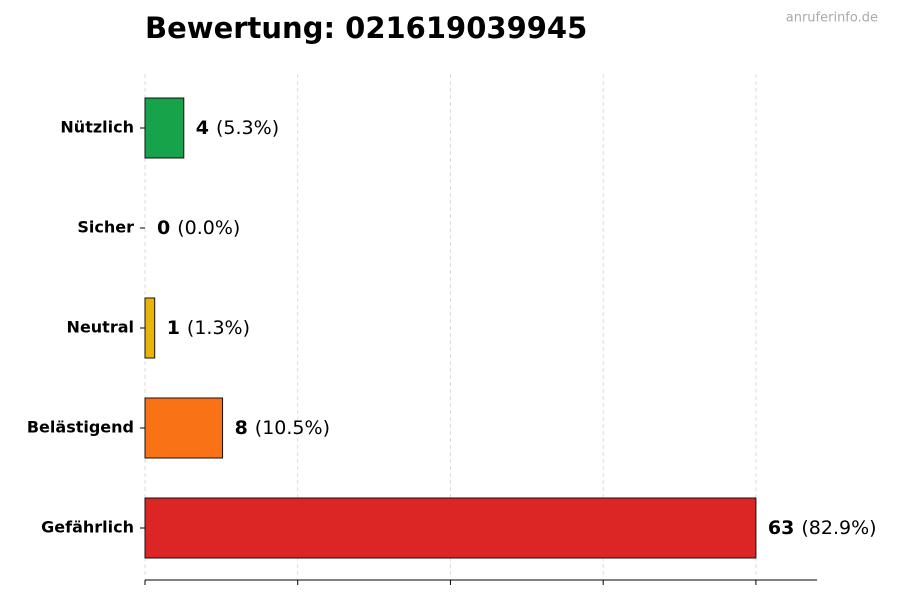 The height and width of the screenshot is (600, 900). What do you see at coordinates (241, 428) in the screenshot?
I see `value-label: 8` at bounding box center [241, 428].